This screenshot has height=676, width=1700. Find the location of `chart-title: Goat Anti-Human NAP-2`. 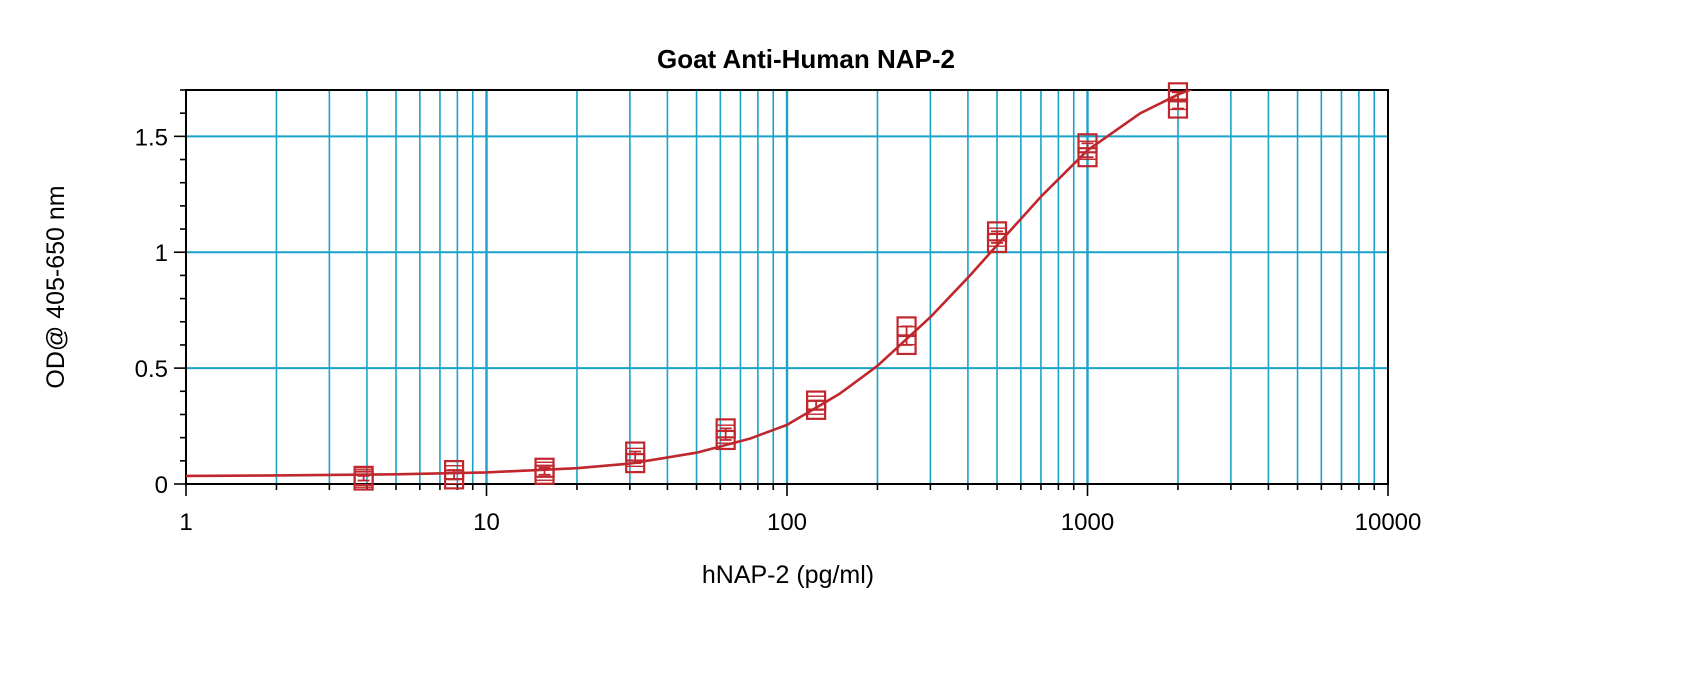

chart-title: Goat Anti-Human NAP-2 is located at coordinates (806, 59).